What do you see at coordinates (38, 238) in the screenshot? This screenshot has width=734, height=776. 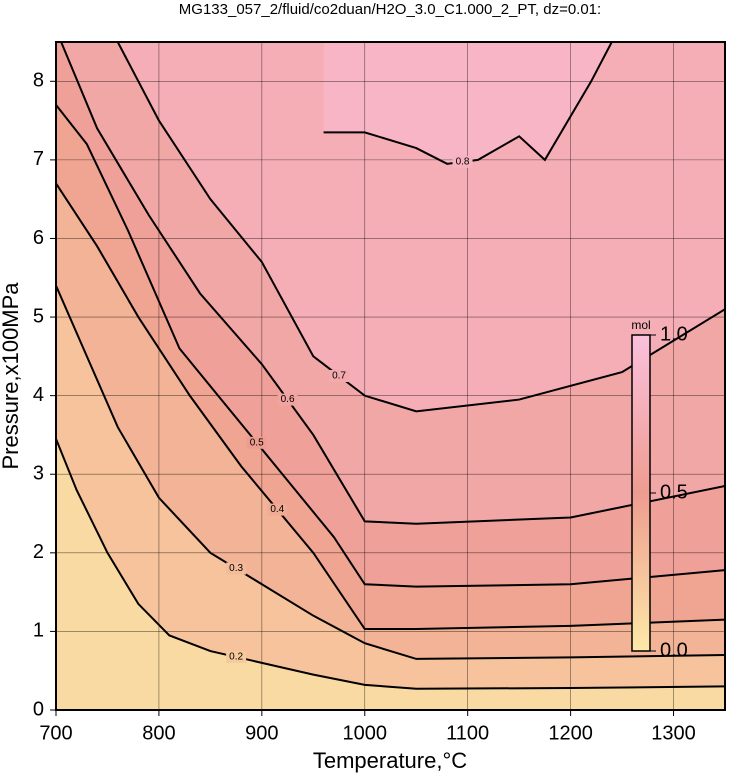 I see `y-tick-label: 6` at bounding box center [38, 238].